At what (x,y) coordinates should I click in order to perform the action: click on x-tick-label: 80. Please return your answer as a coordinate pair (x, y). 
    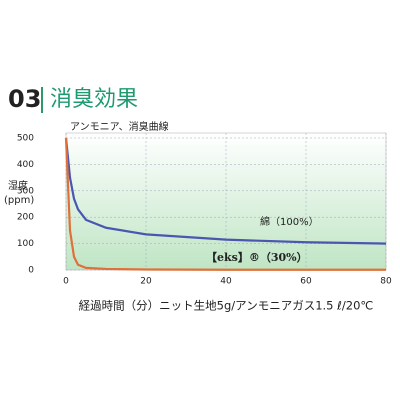
    Looking at the image, I should click on (386, 282).